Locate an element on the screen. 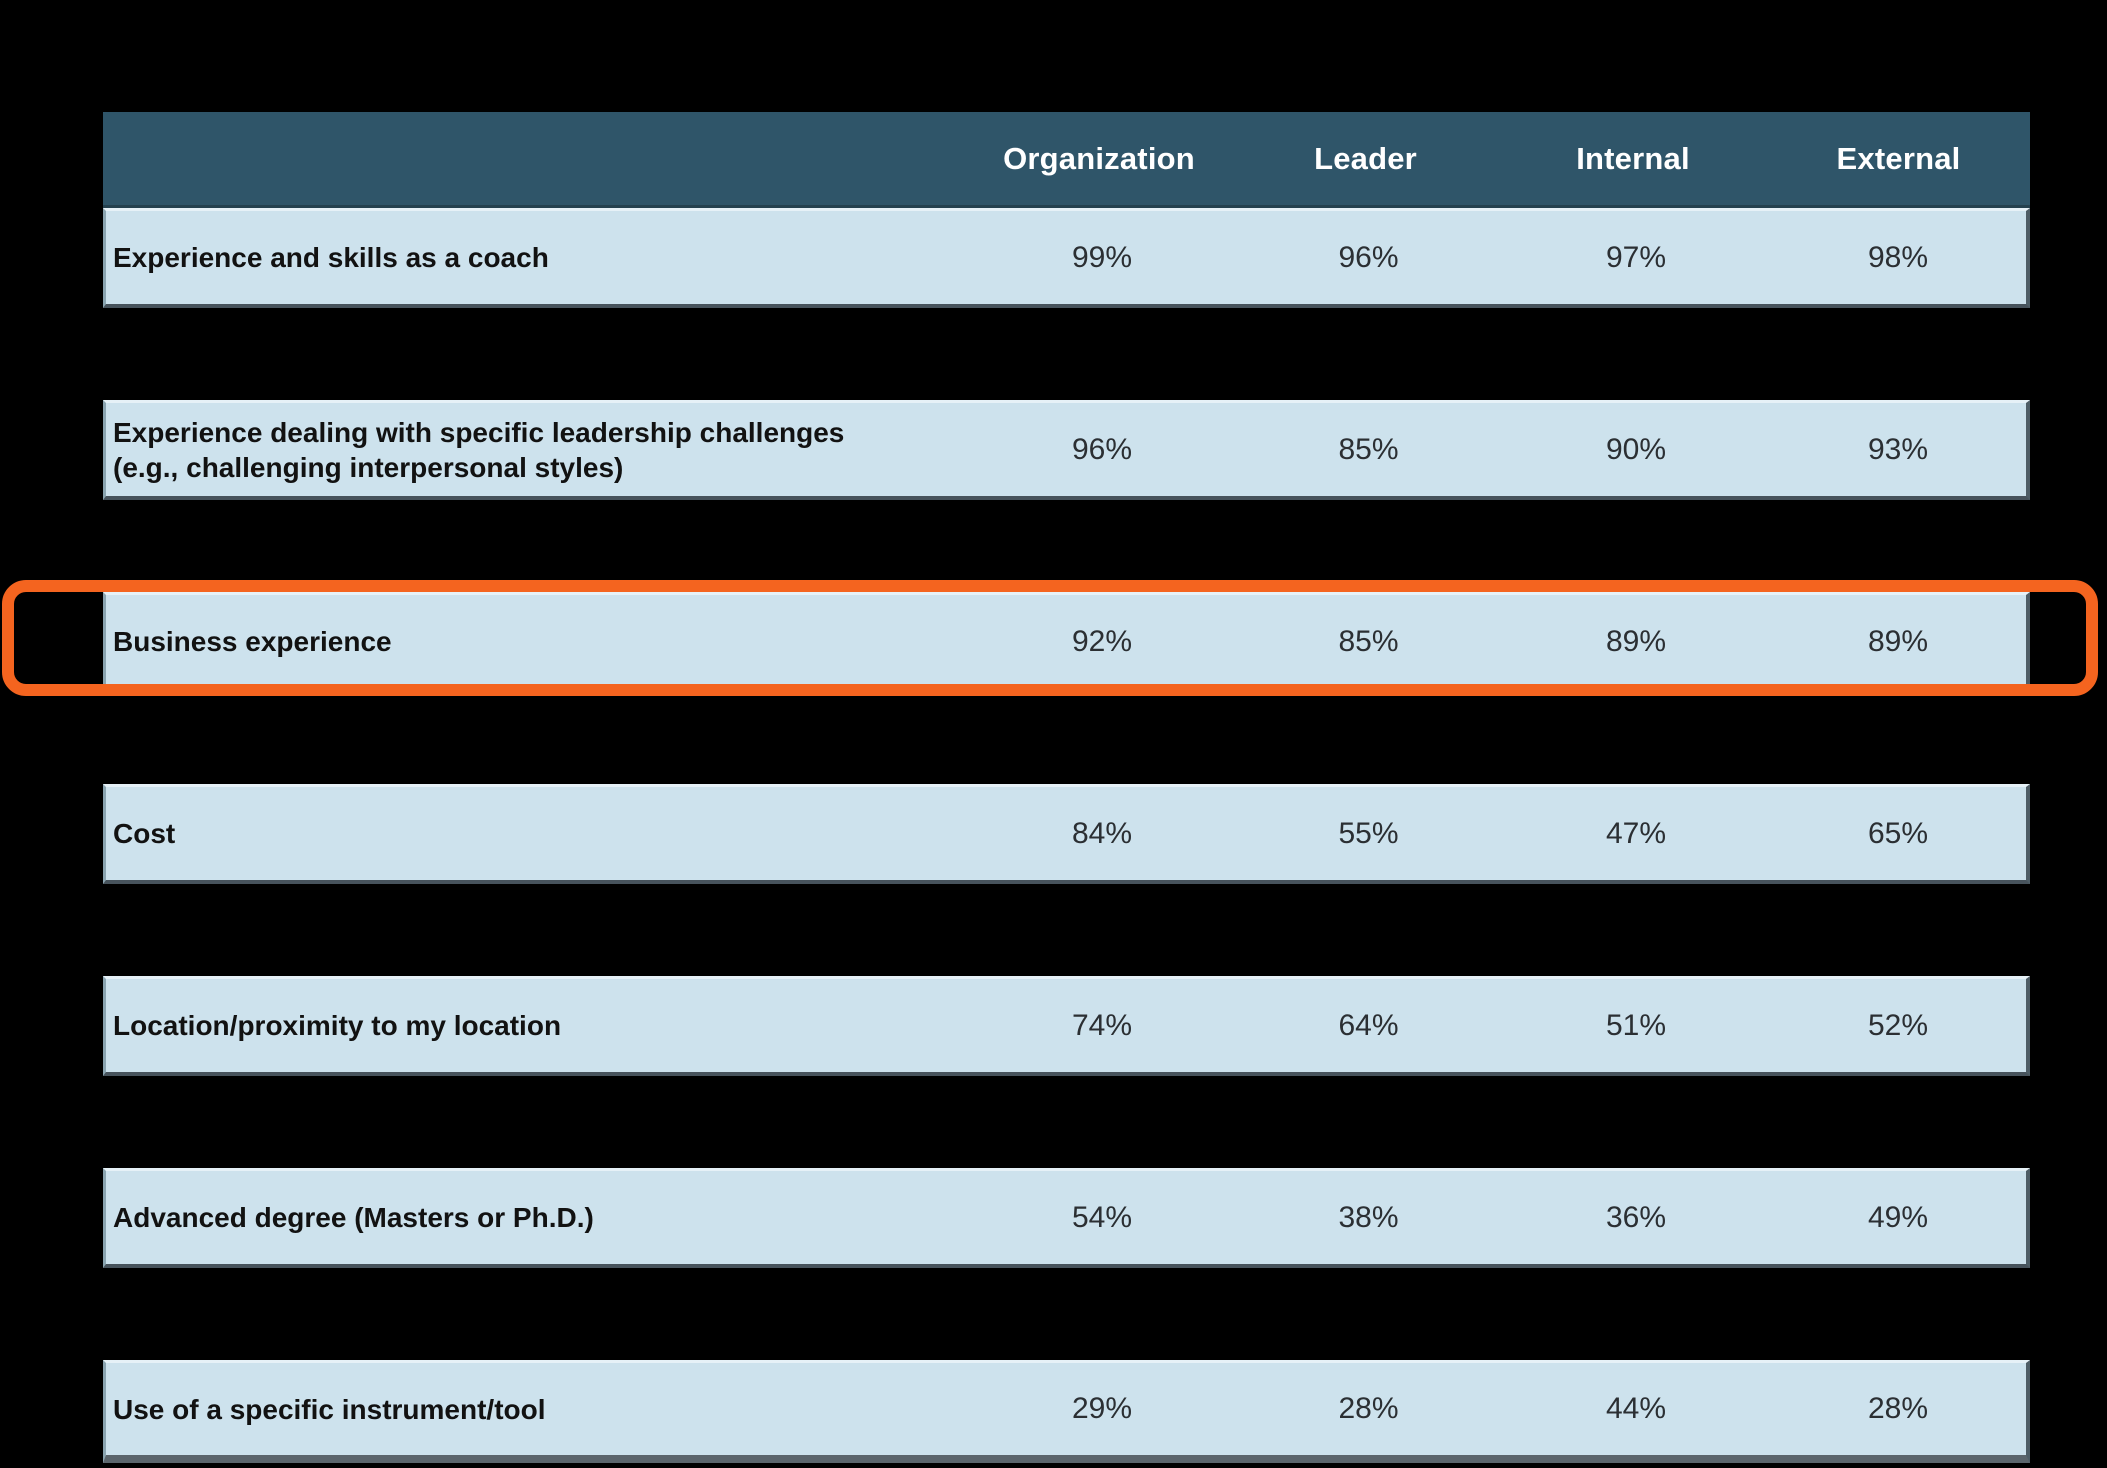 Image resolution: width=2107 pixels, height=1468 pixels. row-label: Experience and skills as a coach is located at coordinates (331, 257).